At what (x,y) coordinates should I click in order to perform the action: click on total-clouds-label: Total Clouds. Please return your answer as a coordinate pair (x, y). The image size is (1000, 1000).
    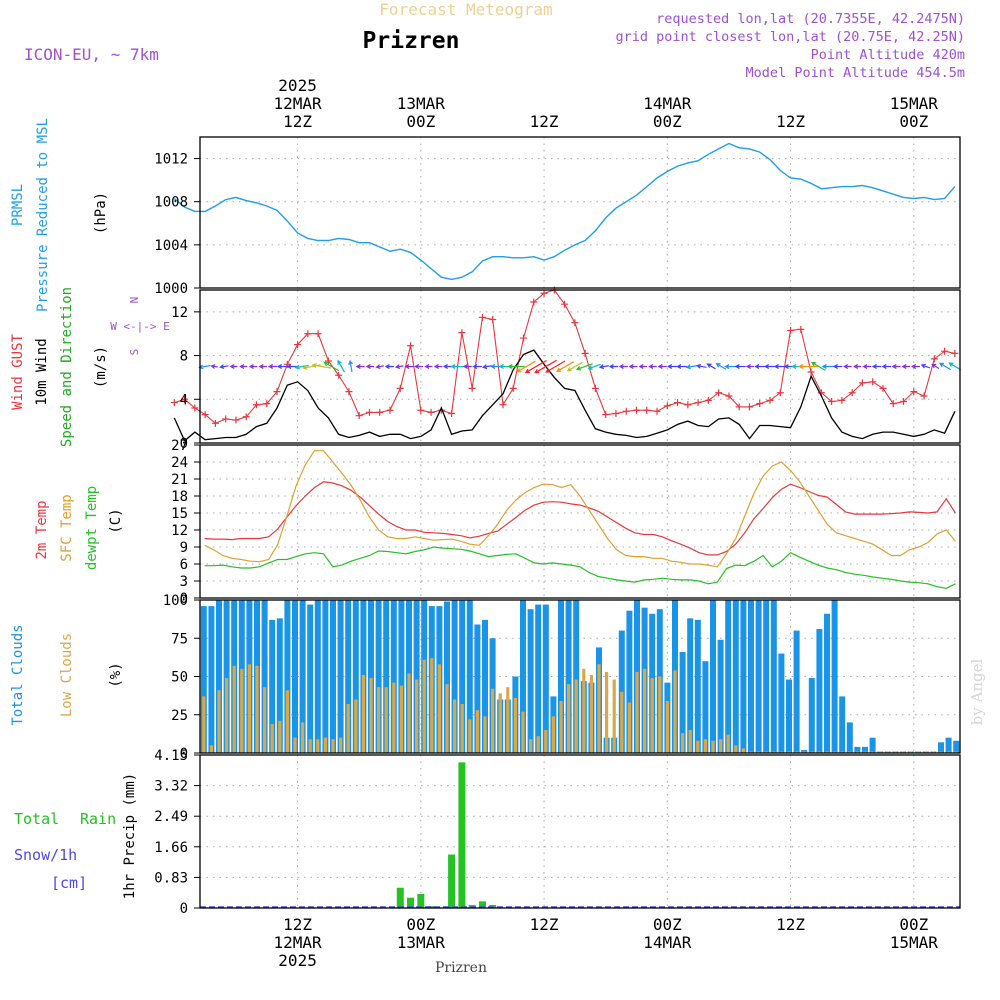
    Looking at the image, I should click on (18, 674).